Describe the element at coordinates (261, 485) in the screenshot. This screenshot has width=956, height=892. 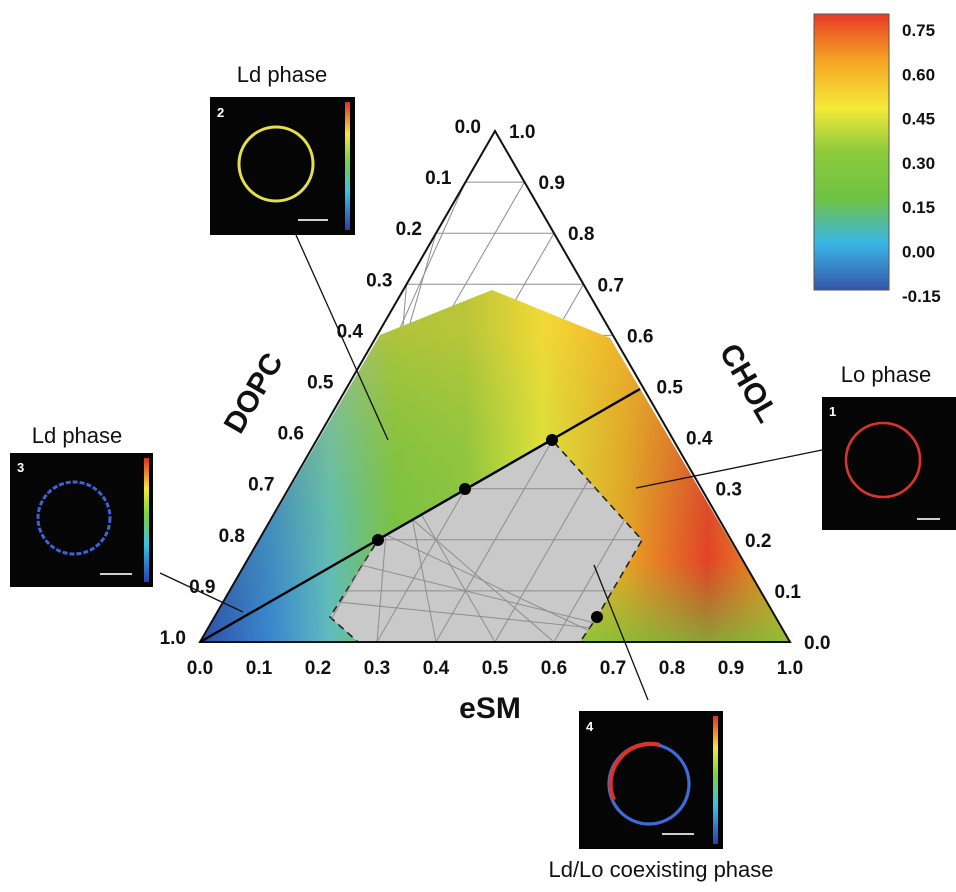
I see `left-tick-label: 0.7` at that location.